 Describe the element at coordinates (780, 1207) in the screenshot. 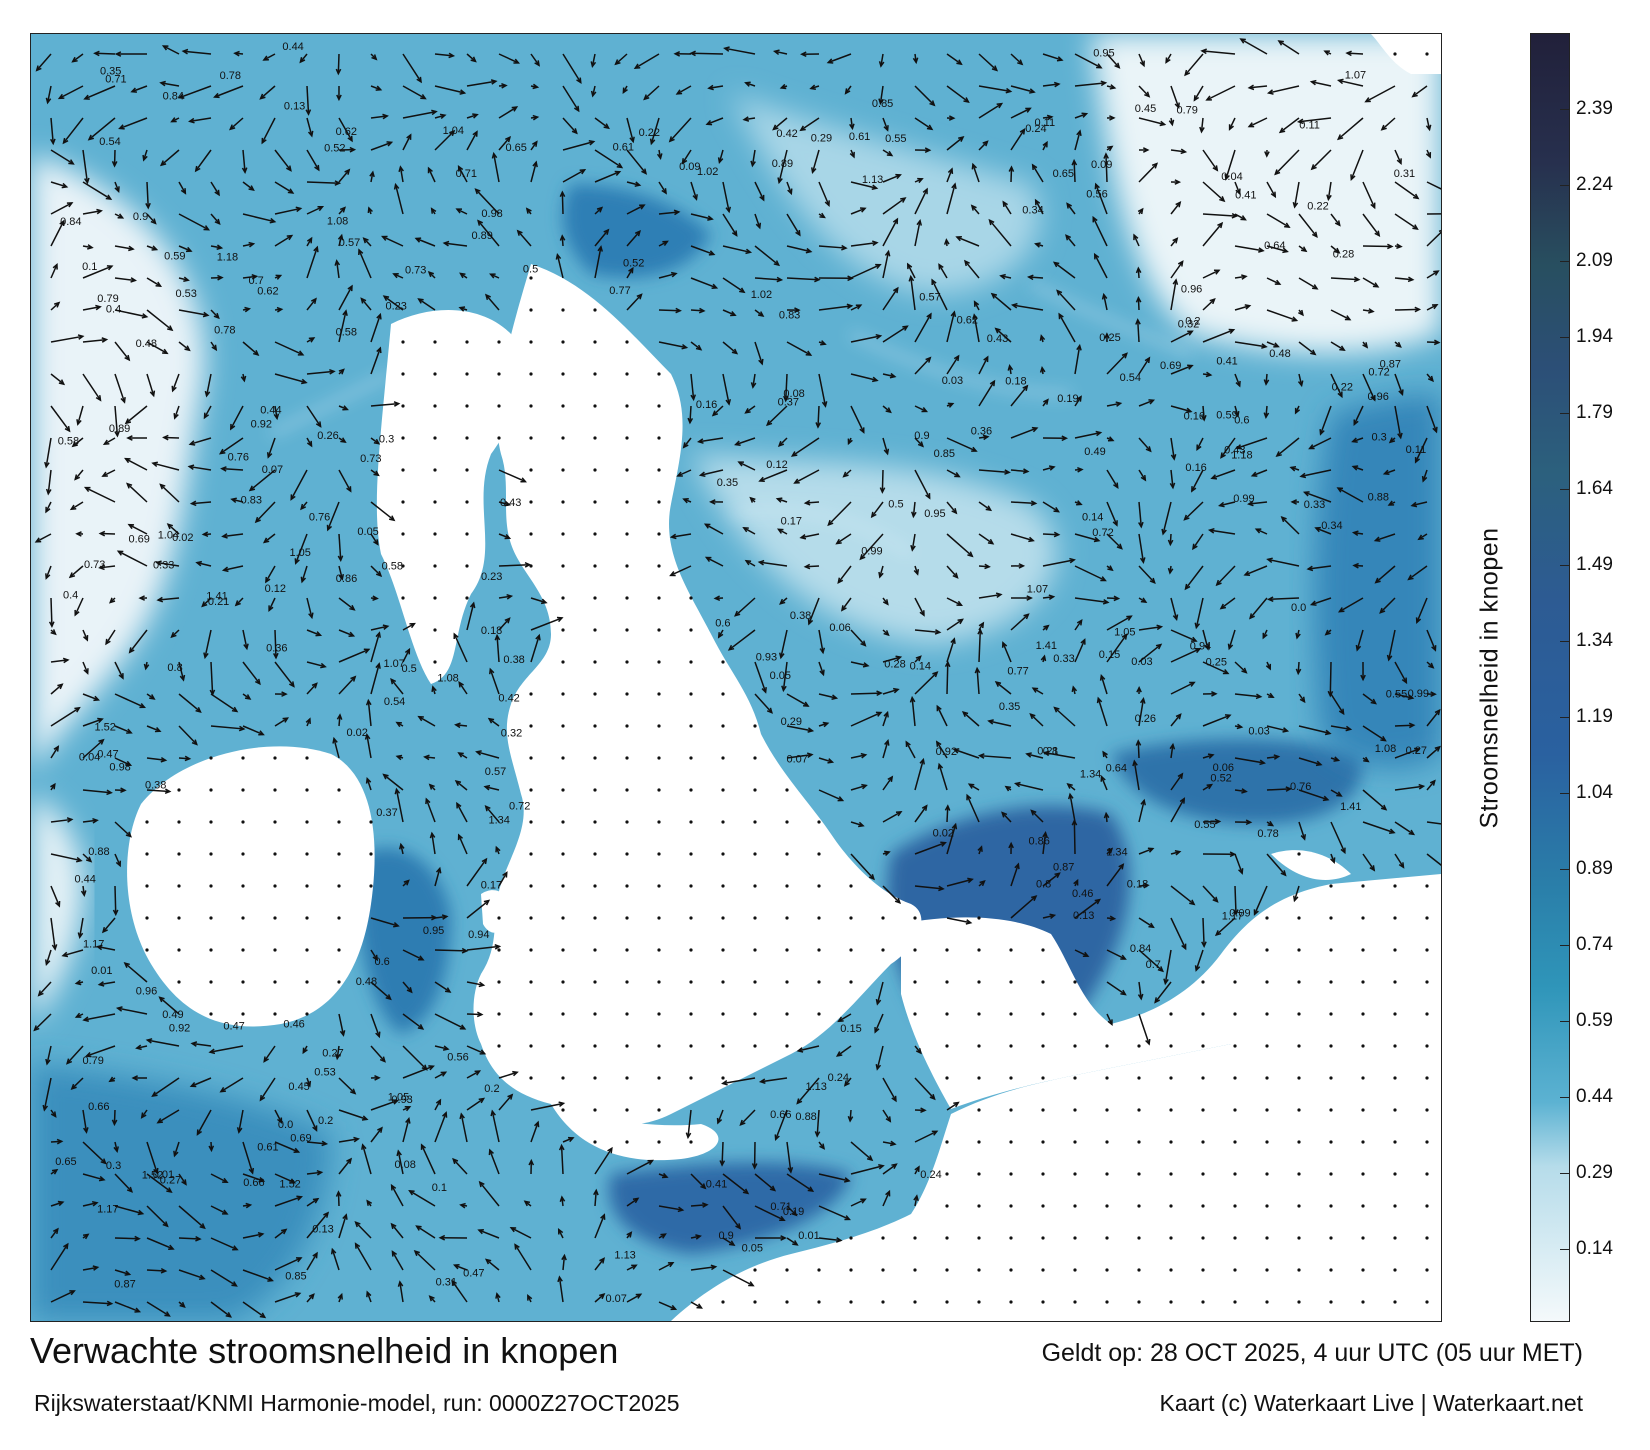

I see `speed-label: 0.71` at that location.